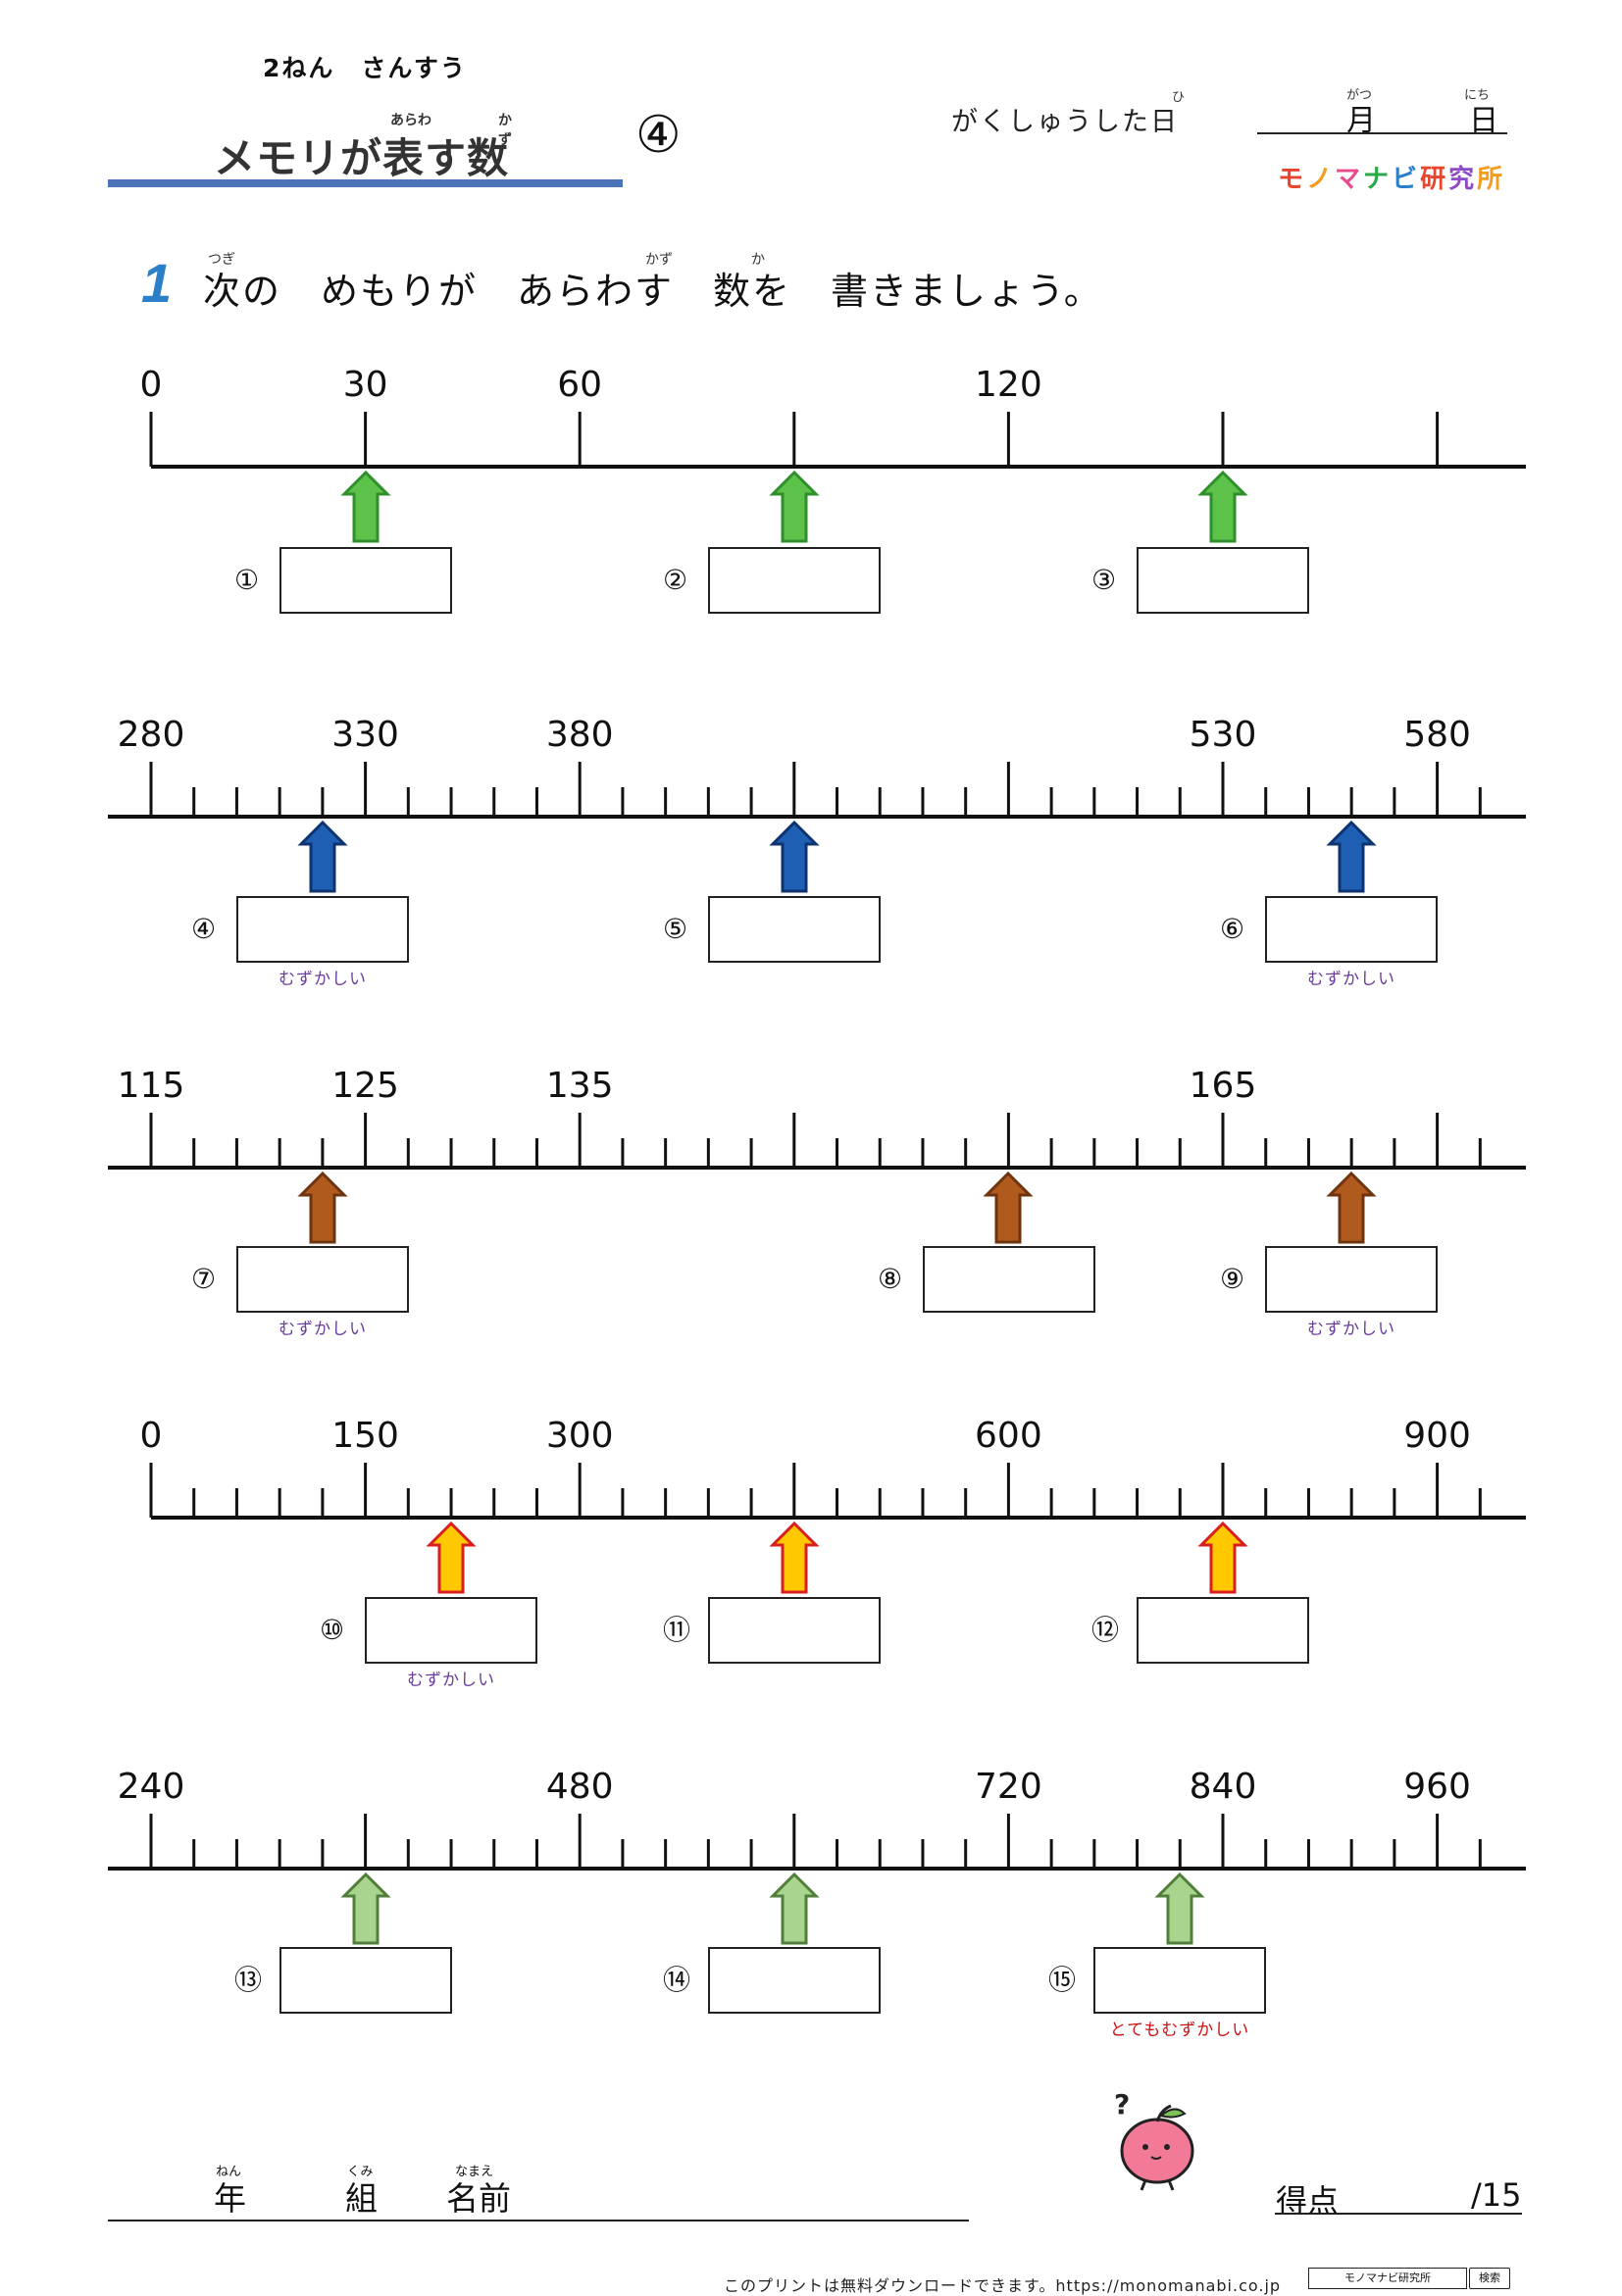 This screenshot has width=1622, height=2296. What do you see at coordinates (247, 580) in the screenshot?
I see `answer-number-1: ①` at bounding box center [247, 580].